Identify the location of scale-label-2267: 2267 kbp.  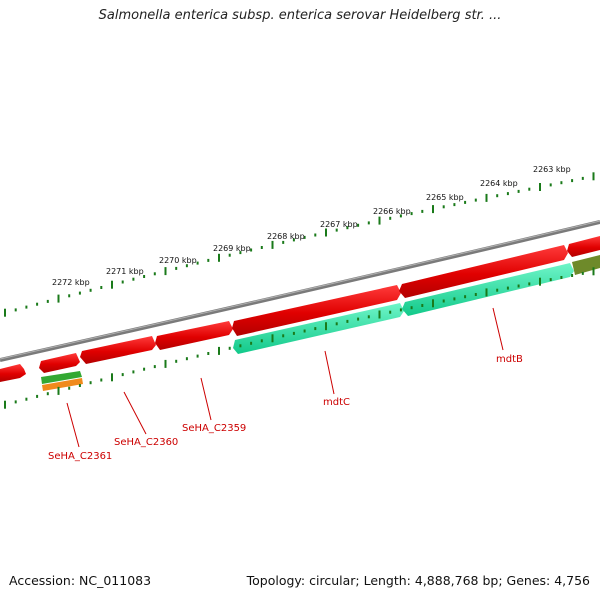
(339, 224).